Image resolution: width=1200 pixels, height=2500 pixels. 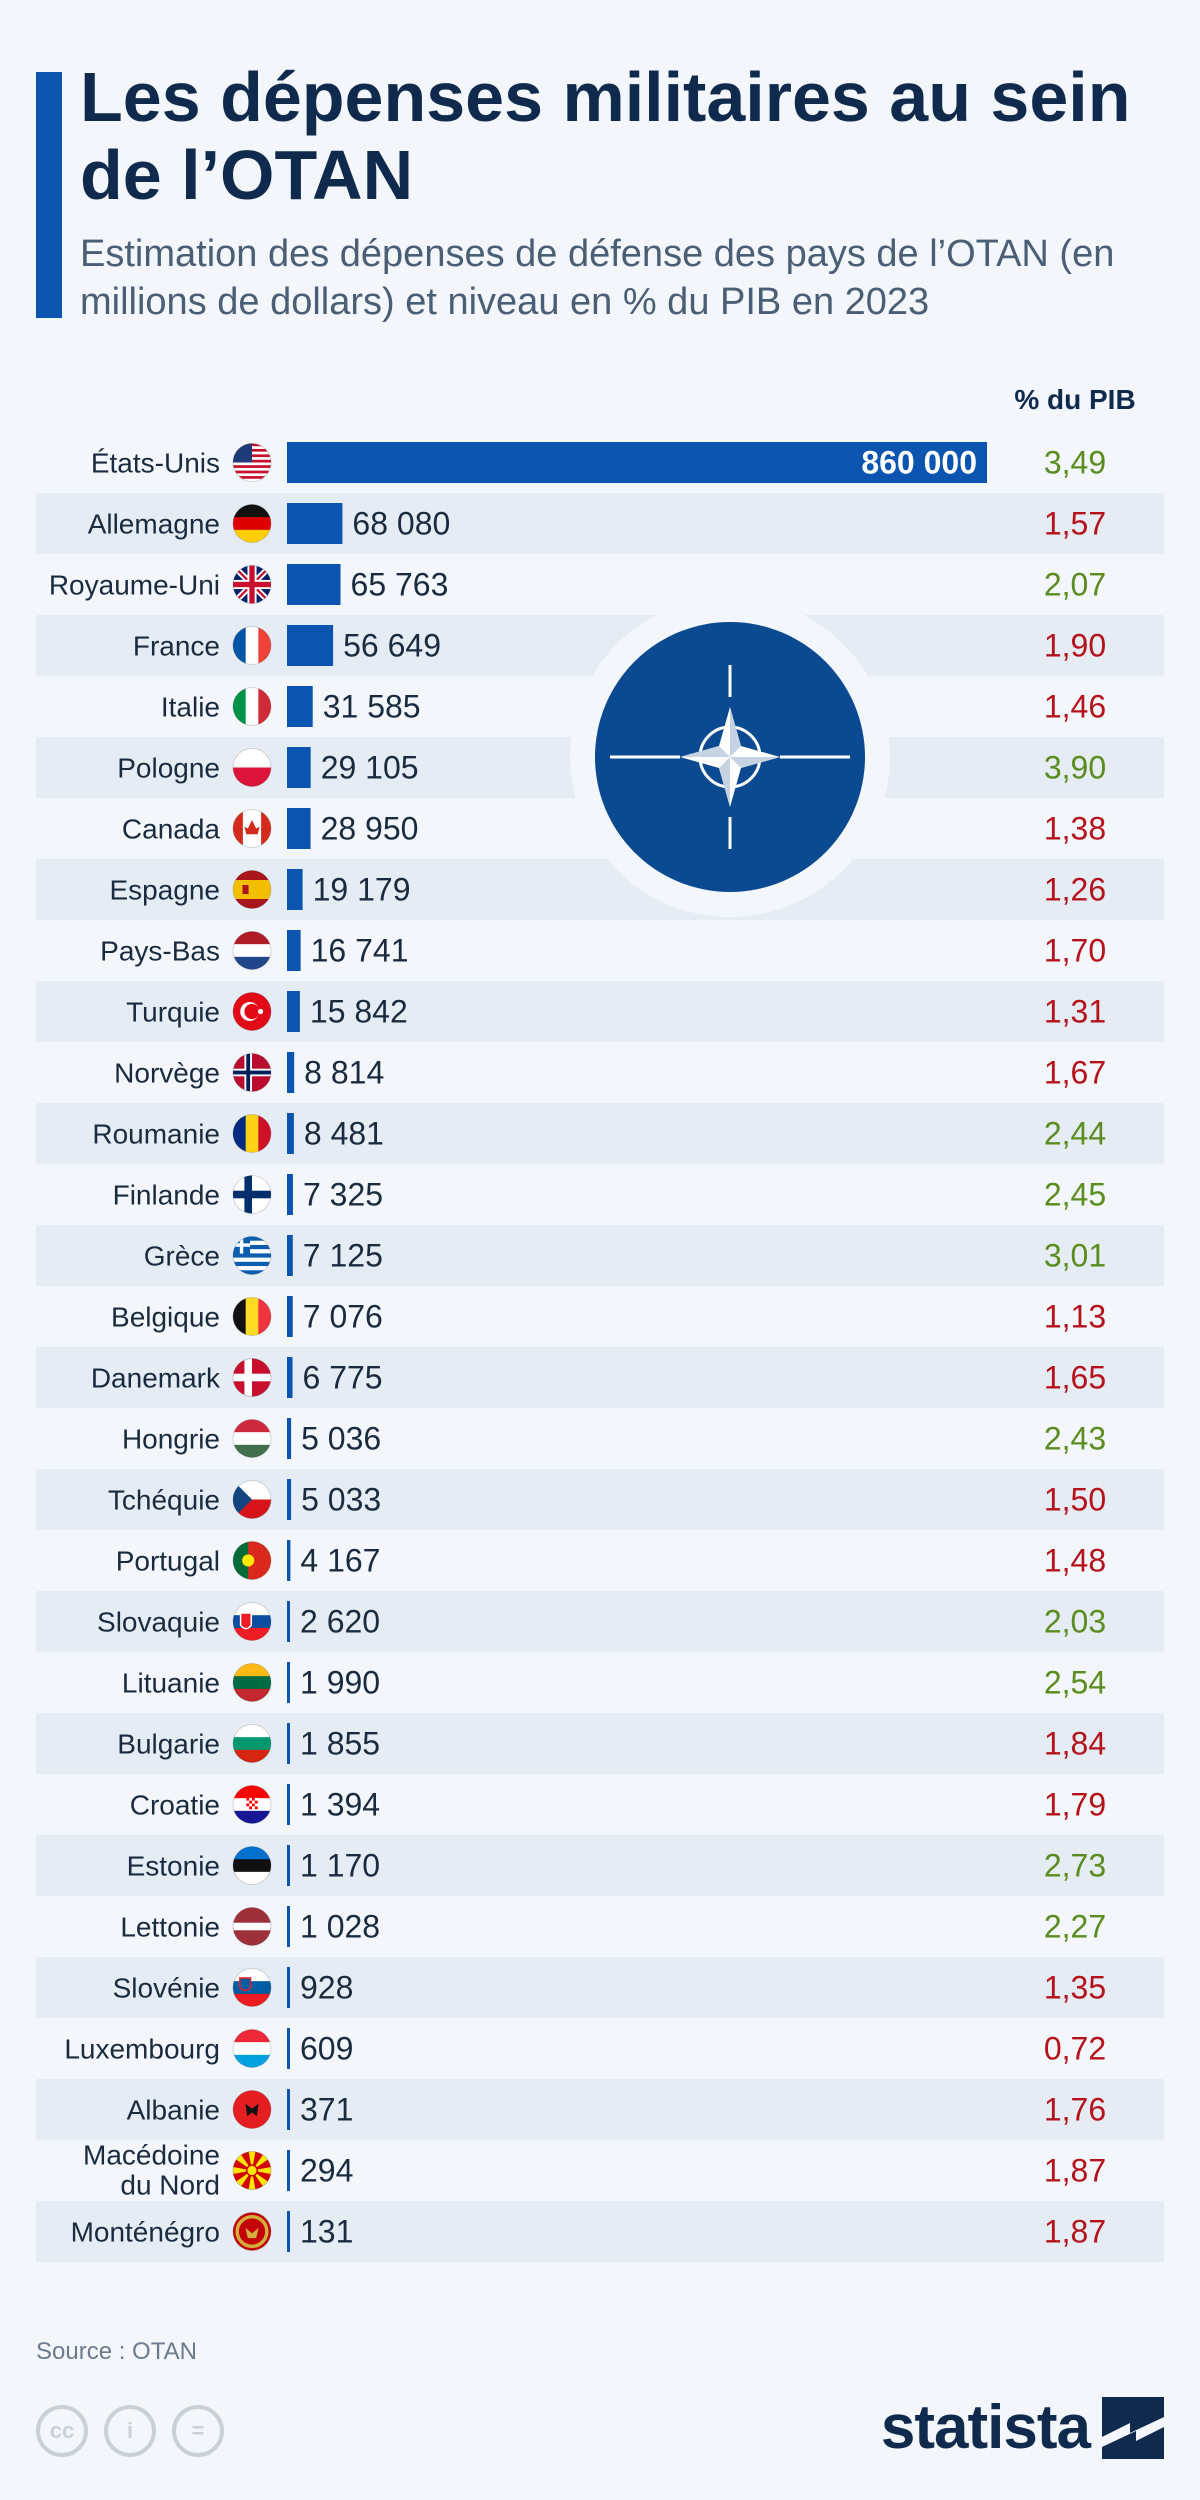 What do you see at coordinates (252, 828) in the screenshot?
I see `flag-ca-icon` at bounding box center [252, 828].